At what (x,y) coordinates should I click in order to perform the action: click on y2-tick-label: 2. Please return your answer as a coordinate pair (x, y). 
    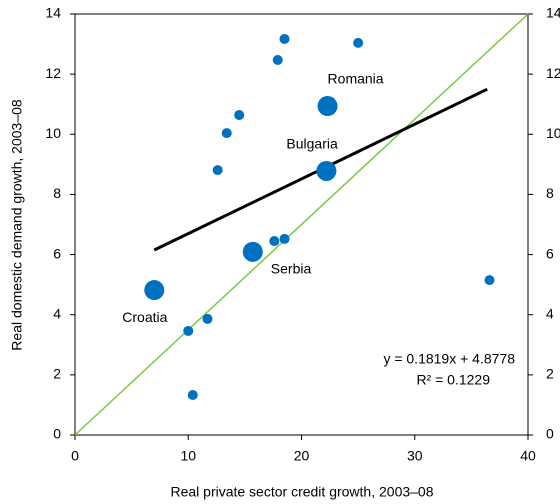
    Looking at the image, I should click on (550, 374).